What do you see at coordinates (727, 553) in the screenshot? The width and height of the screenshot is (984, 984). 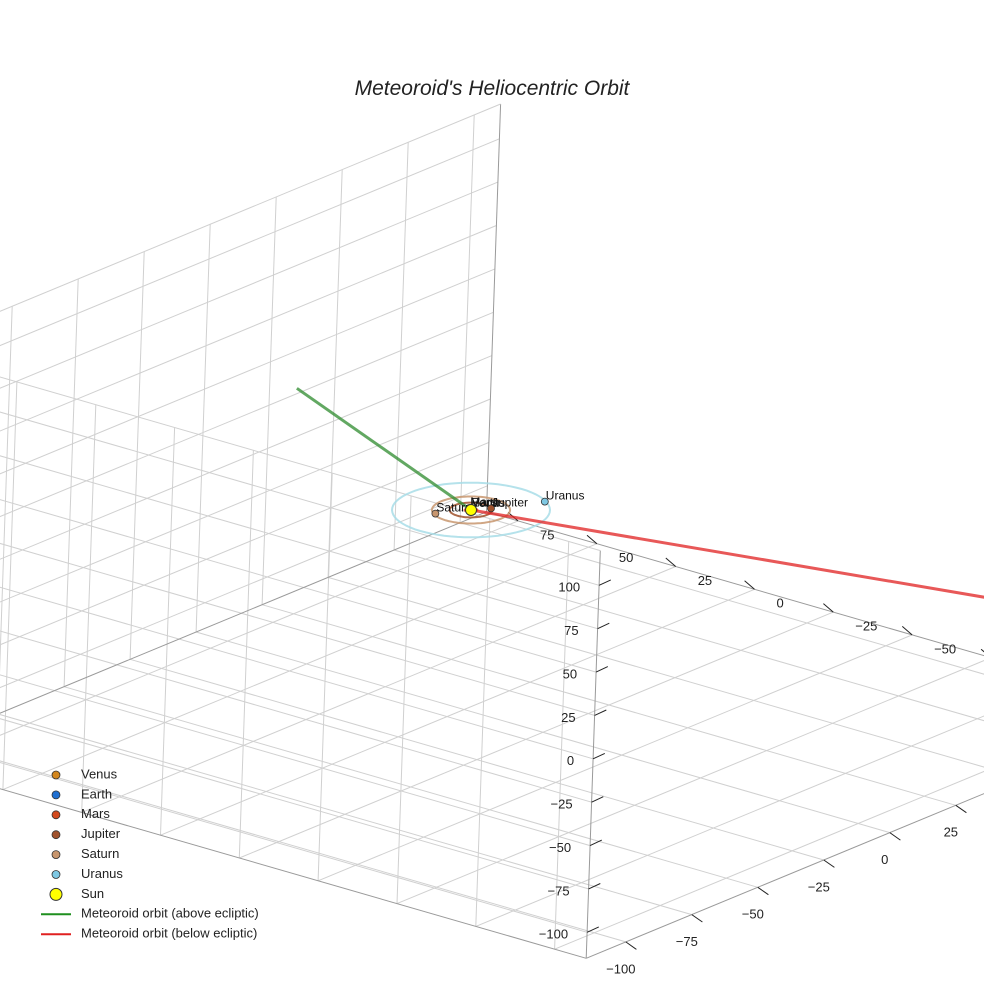 I see `meteoroid-orbit-below` at bounding box center [727, 553].